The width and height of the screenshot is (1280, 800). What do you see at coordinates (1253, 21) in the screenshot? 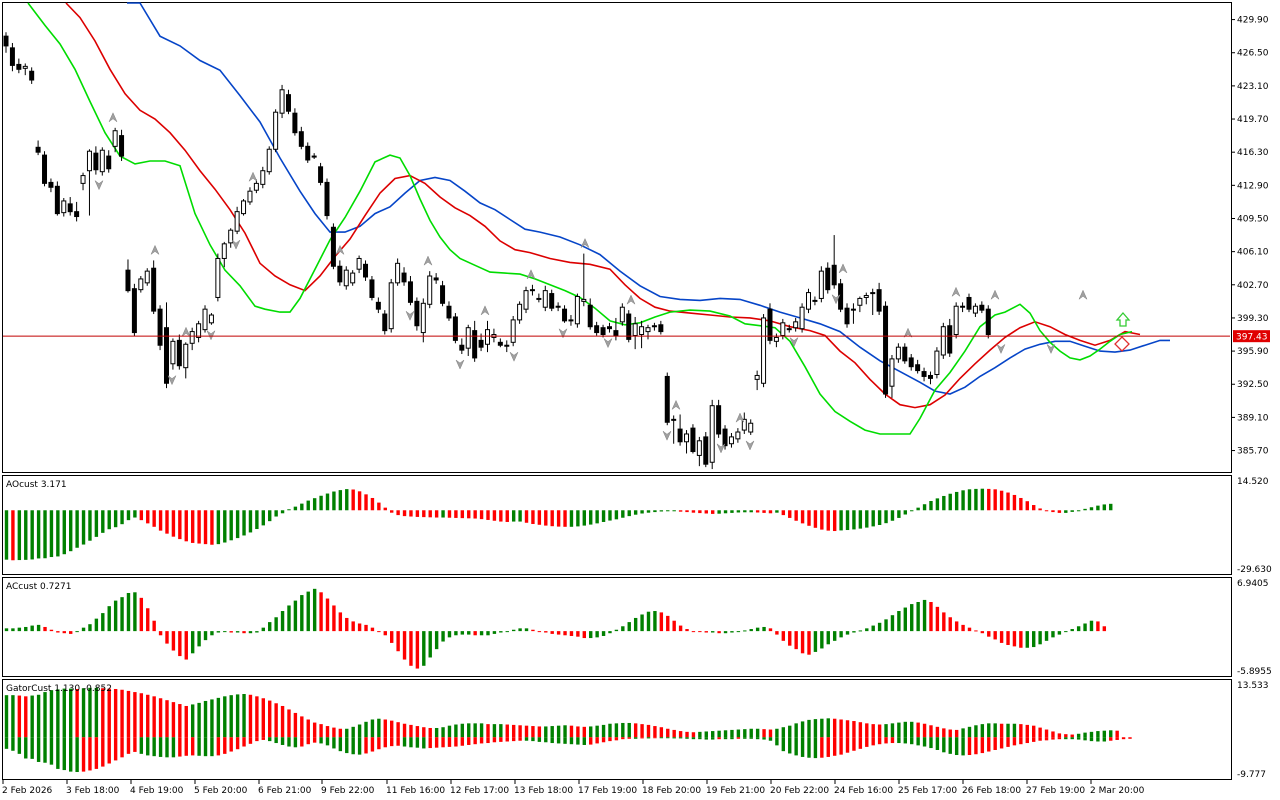
I see `price-tick-label: 429.90` at bounding box center [1253, 21].